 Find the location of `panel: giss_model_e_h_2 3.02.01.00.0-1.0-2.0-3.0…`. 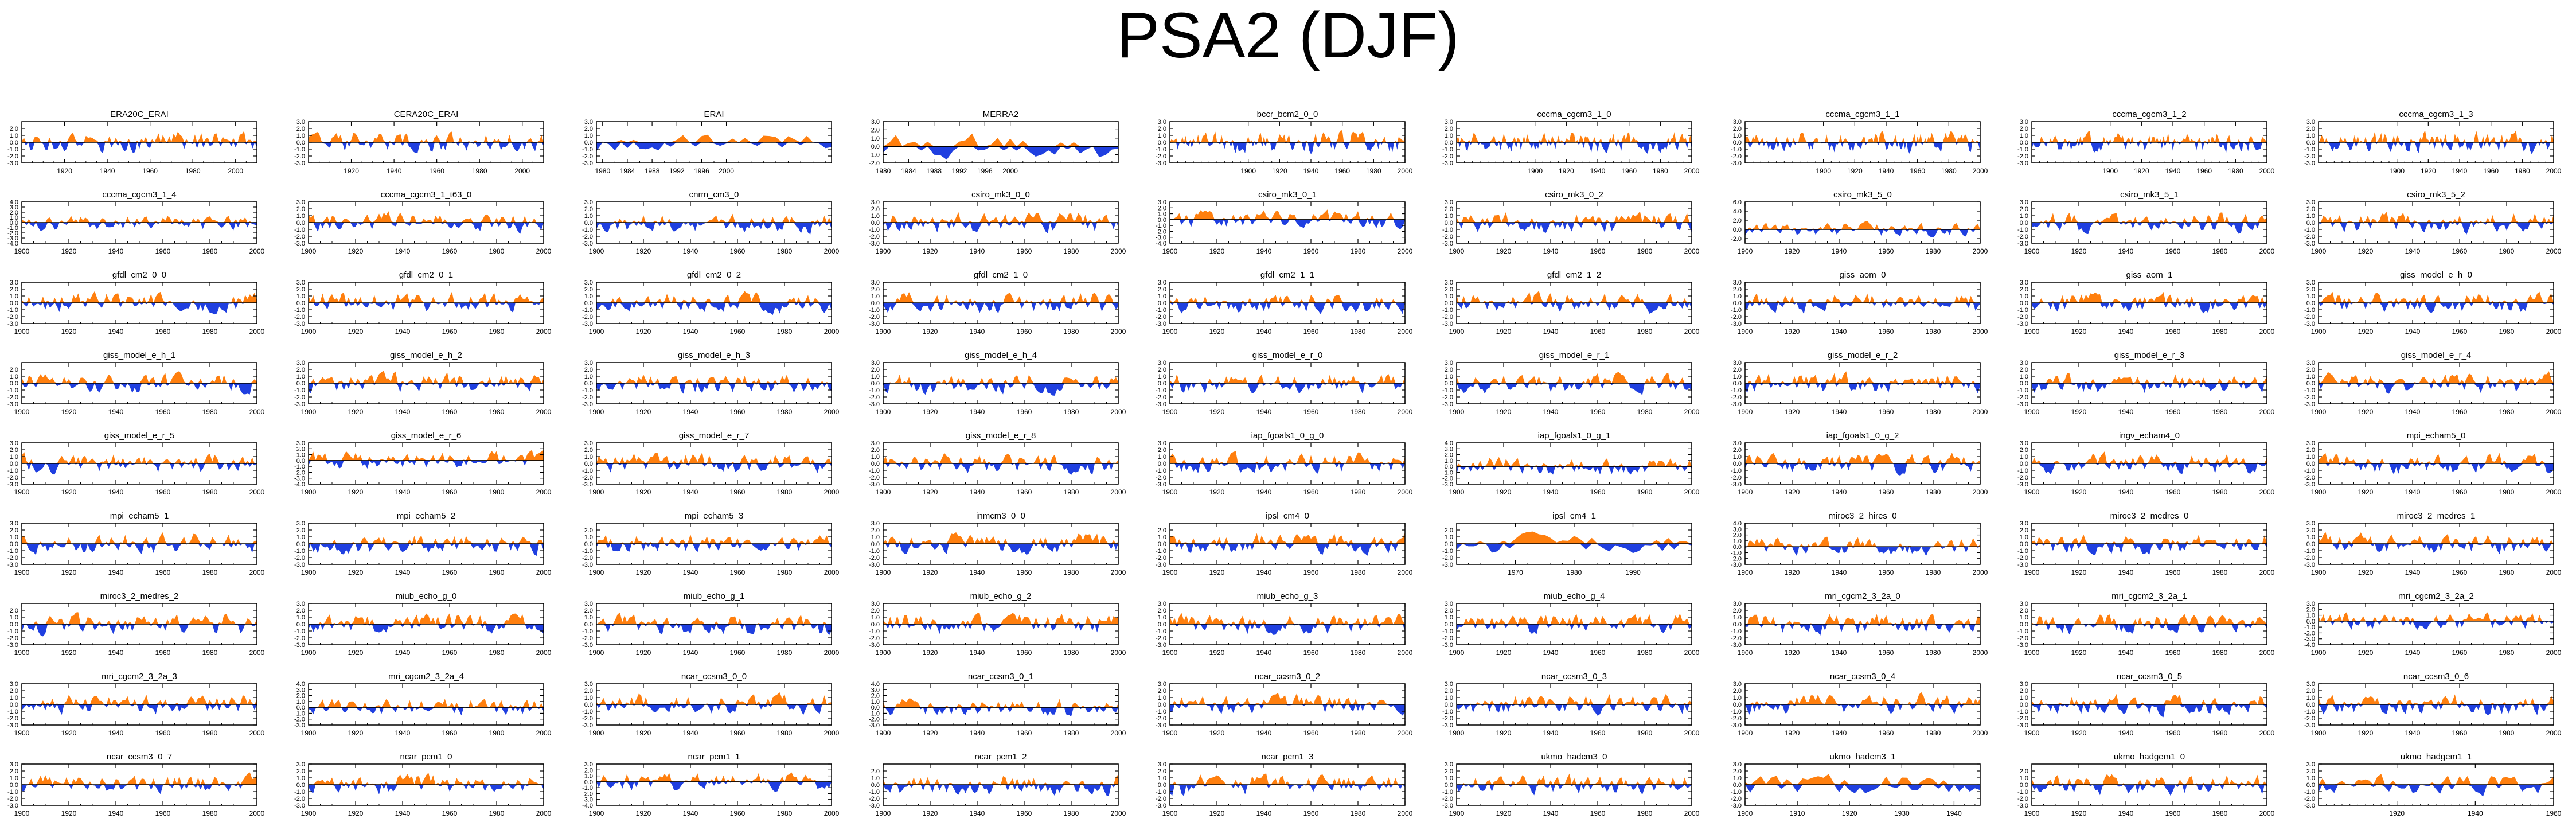

panel: giss_model_e_h_2 3.02.01.00.0-1.0-2.0-3.0… is located at coordinates (423, 383).